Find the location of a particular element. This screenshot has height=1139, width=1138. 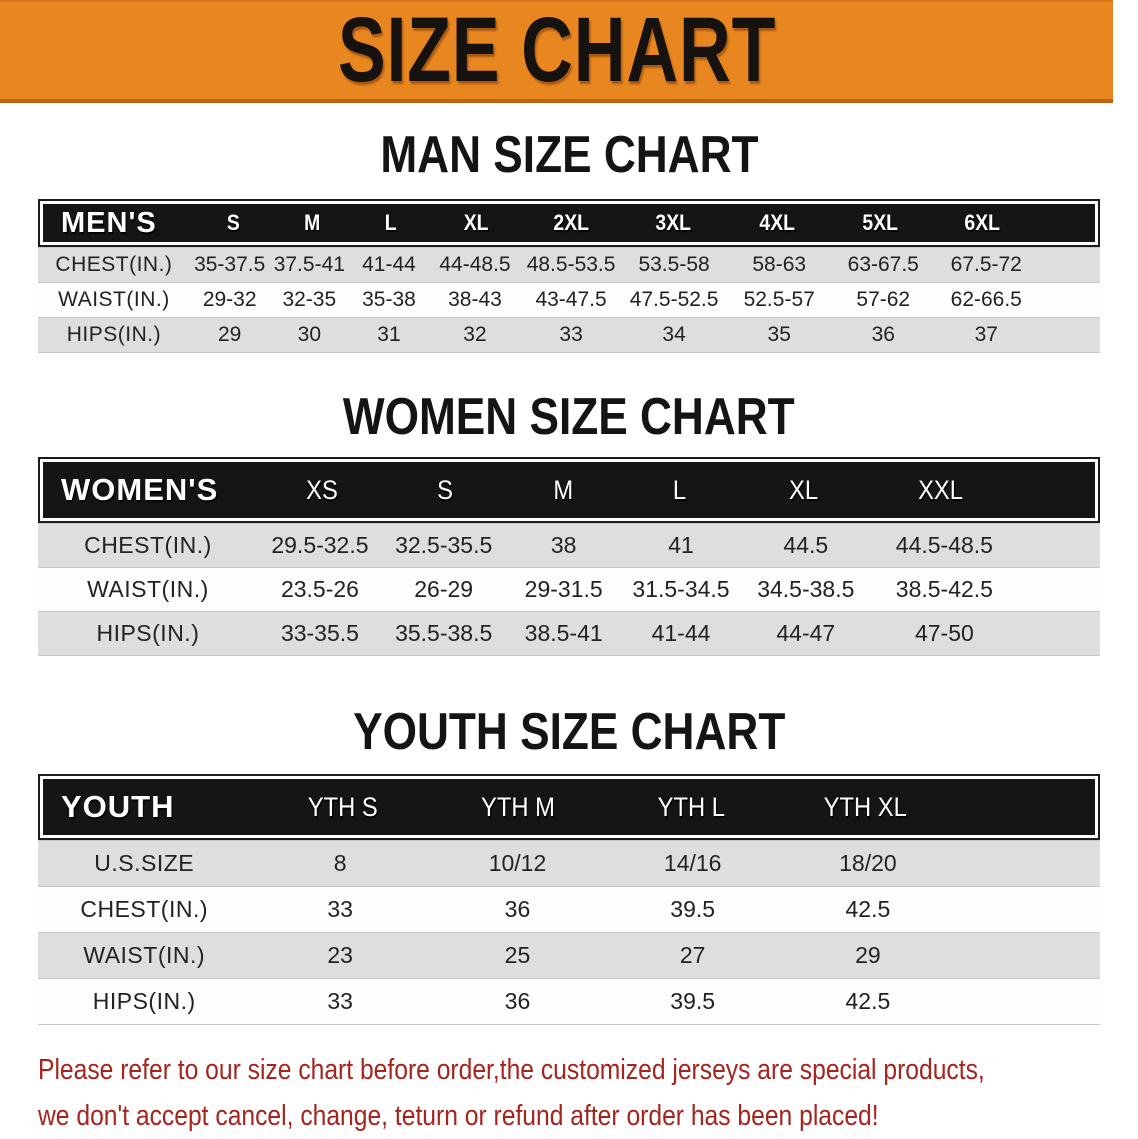

col-header-l: L is located at coordinates (680, 489).